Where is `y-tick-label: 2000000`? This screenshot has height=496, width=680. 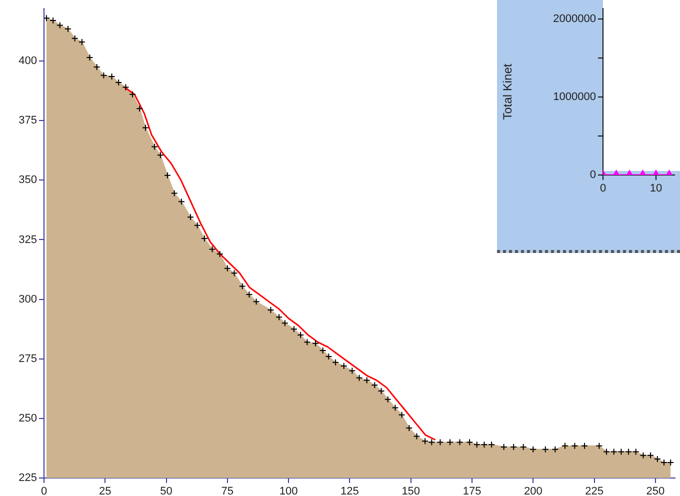
y-tick-label: 2000000 is located at coordinates (574, 18).